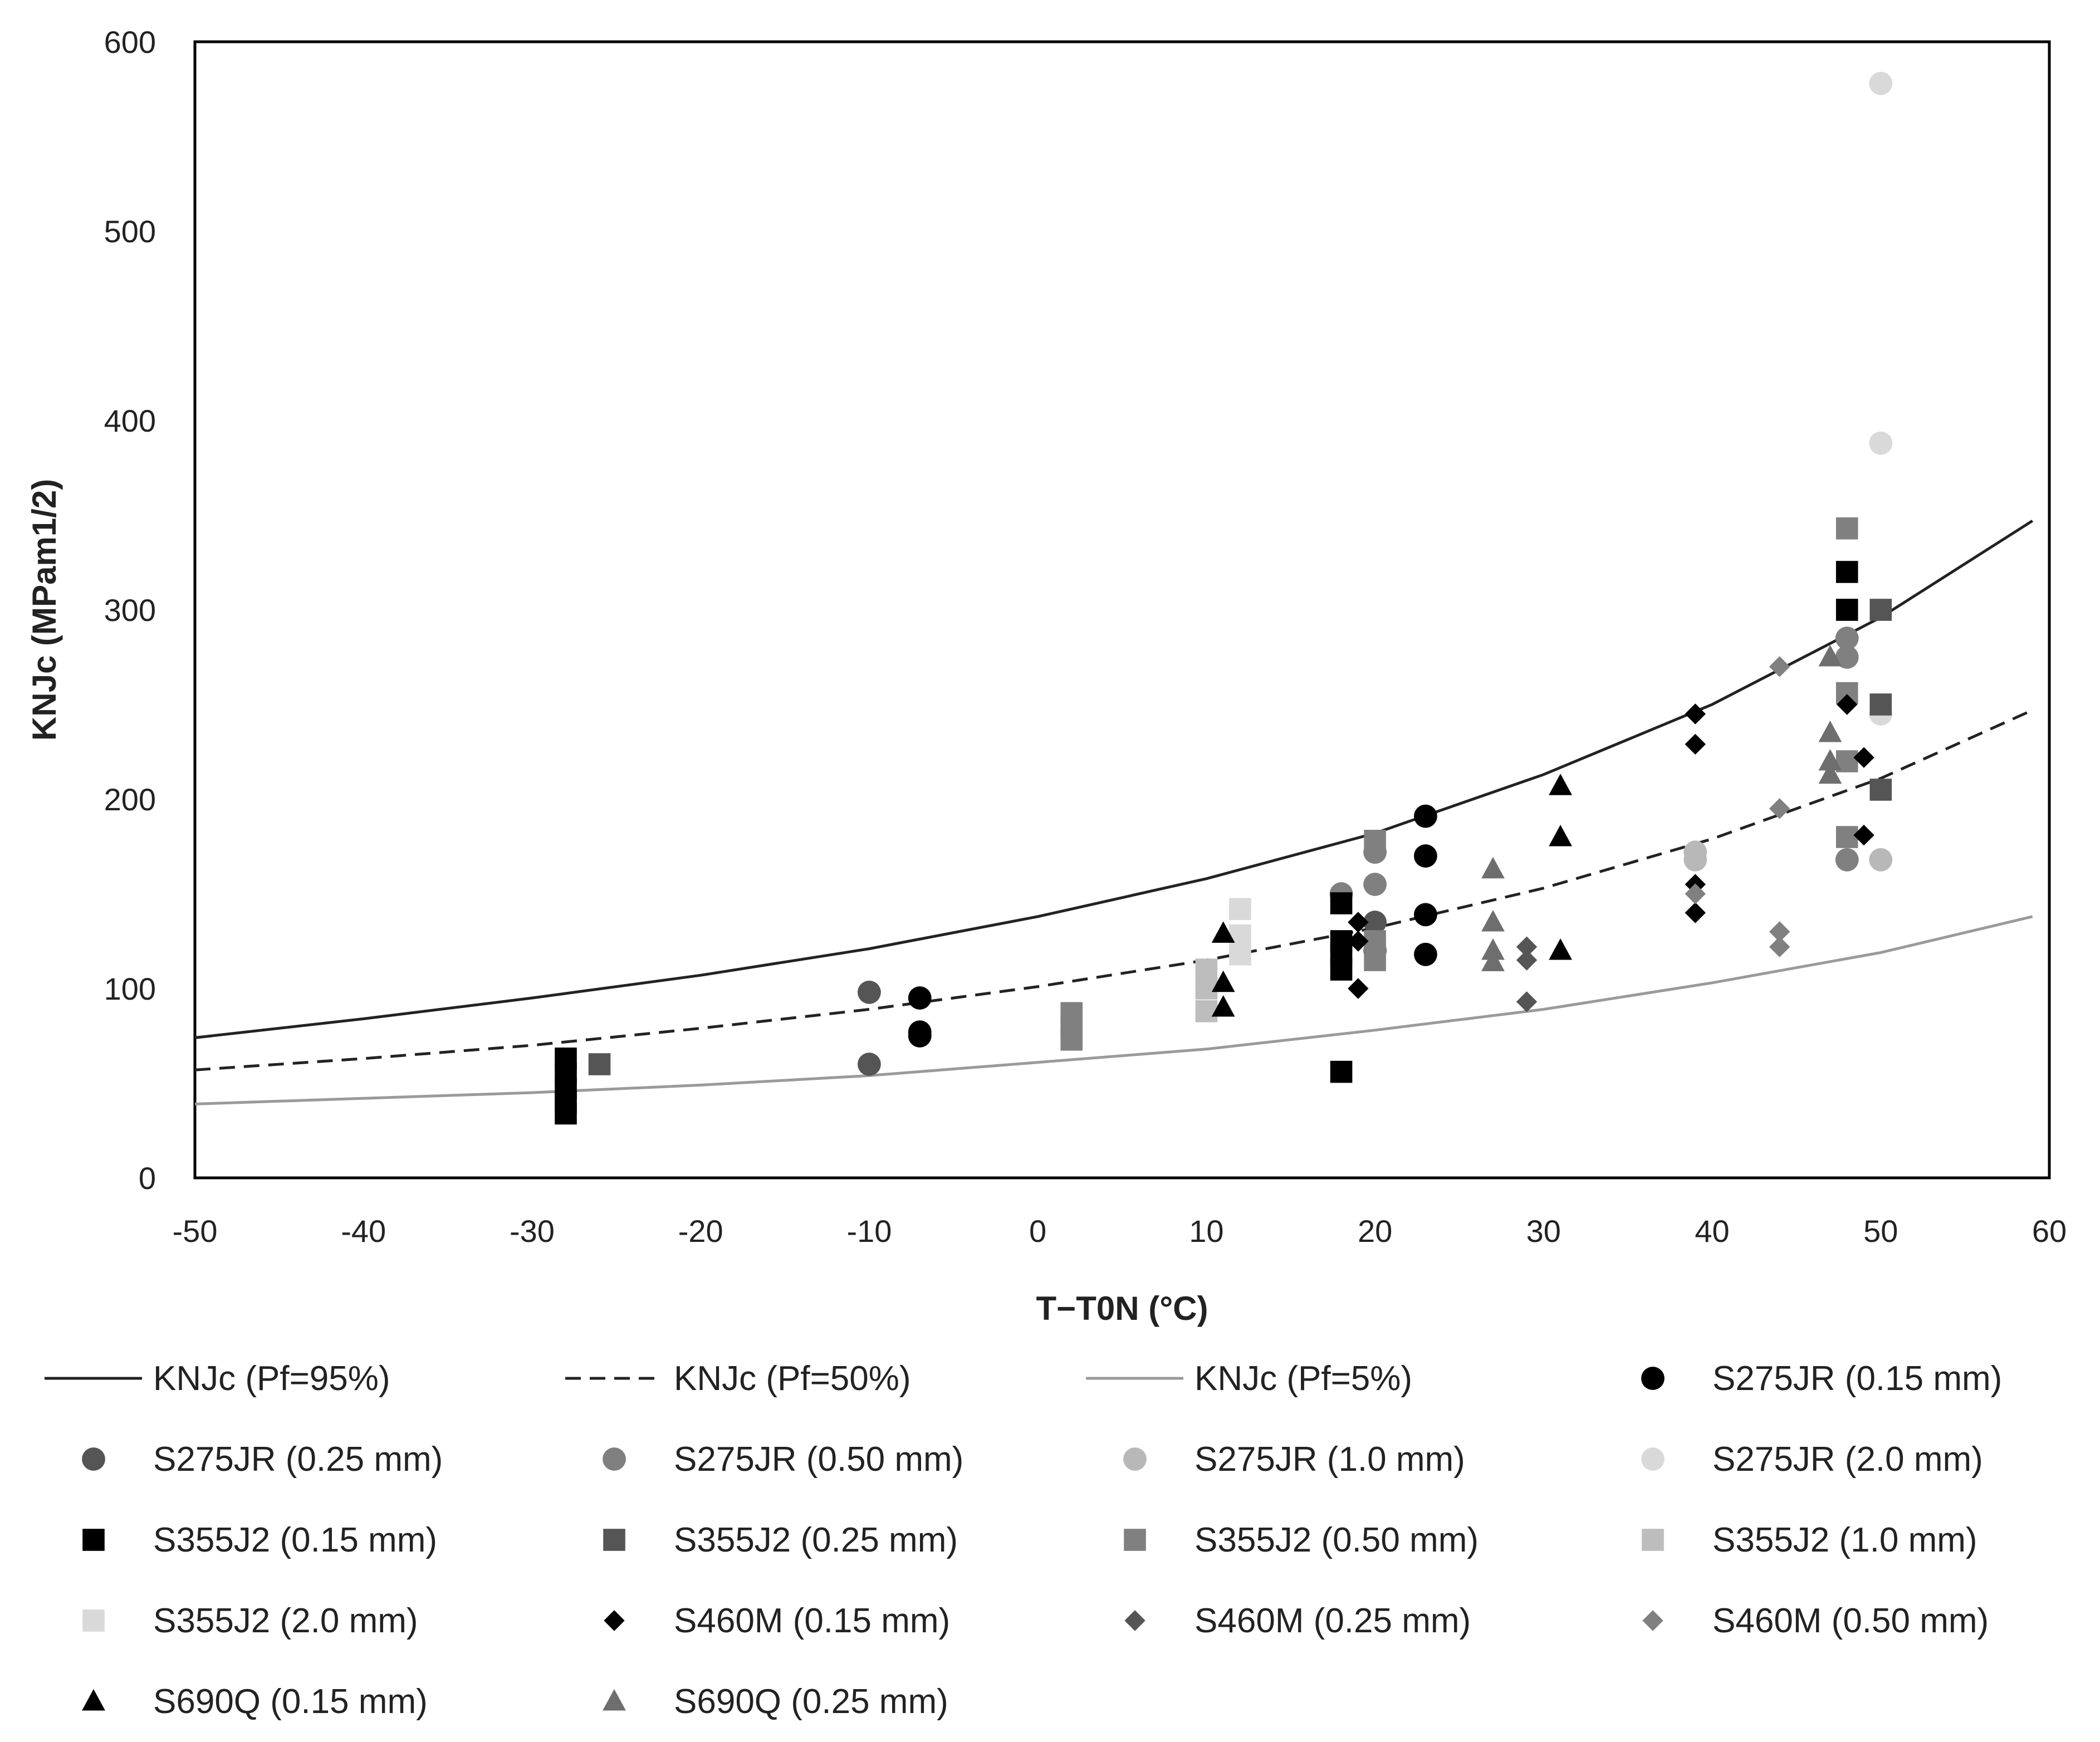 The height and width of the screenshot is (1742, 2100). I want to click on legend-label: S275JR (0.25 mm), so click(298, 1459).